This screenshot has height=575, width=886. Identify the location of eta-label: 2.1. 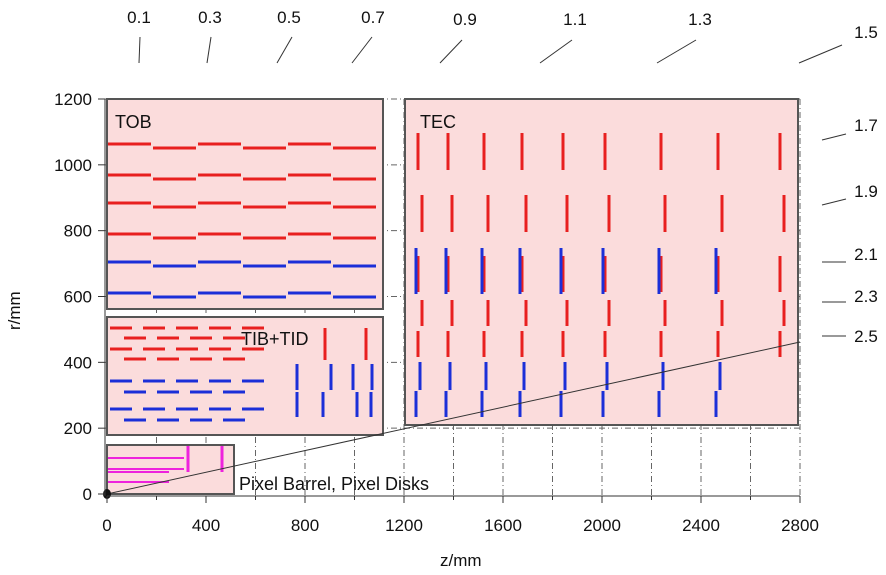
(866, 254).